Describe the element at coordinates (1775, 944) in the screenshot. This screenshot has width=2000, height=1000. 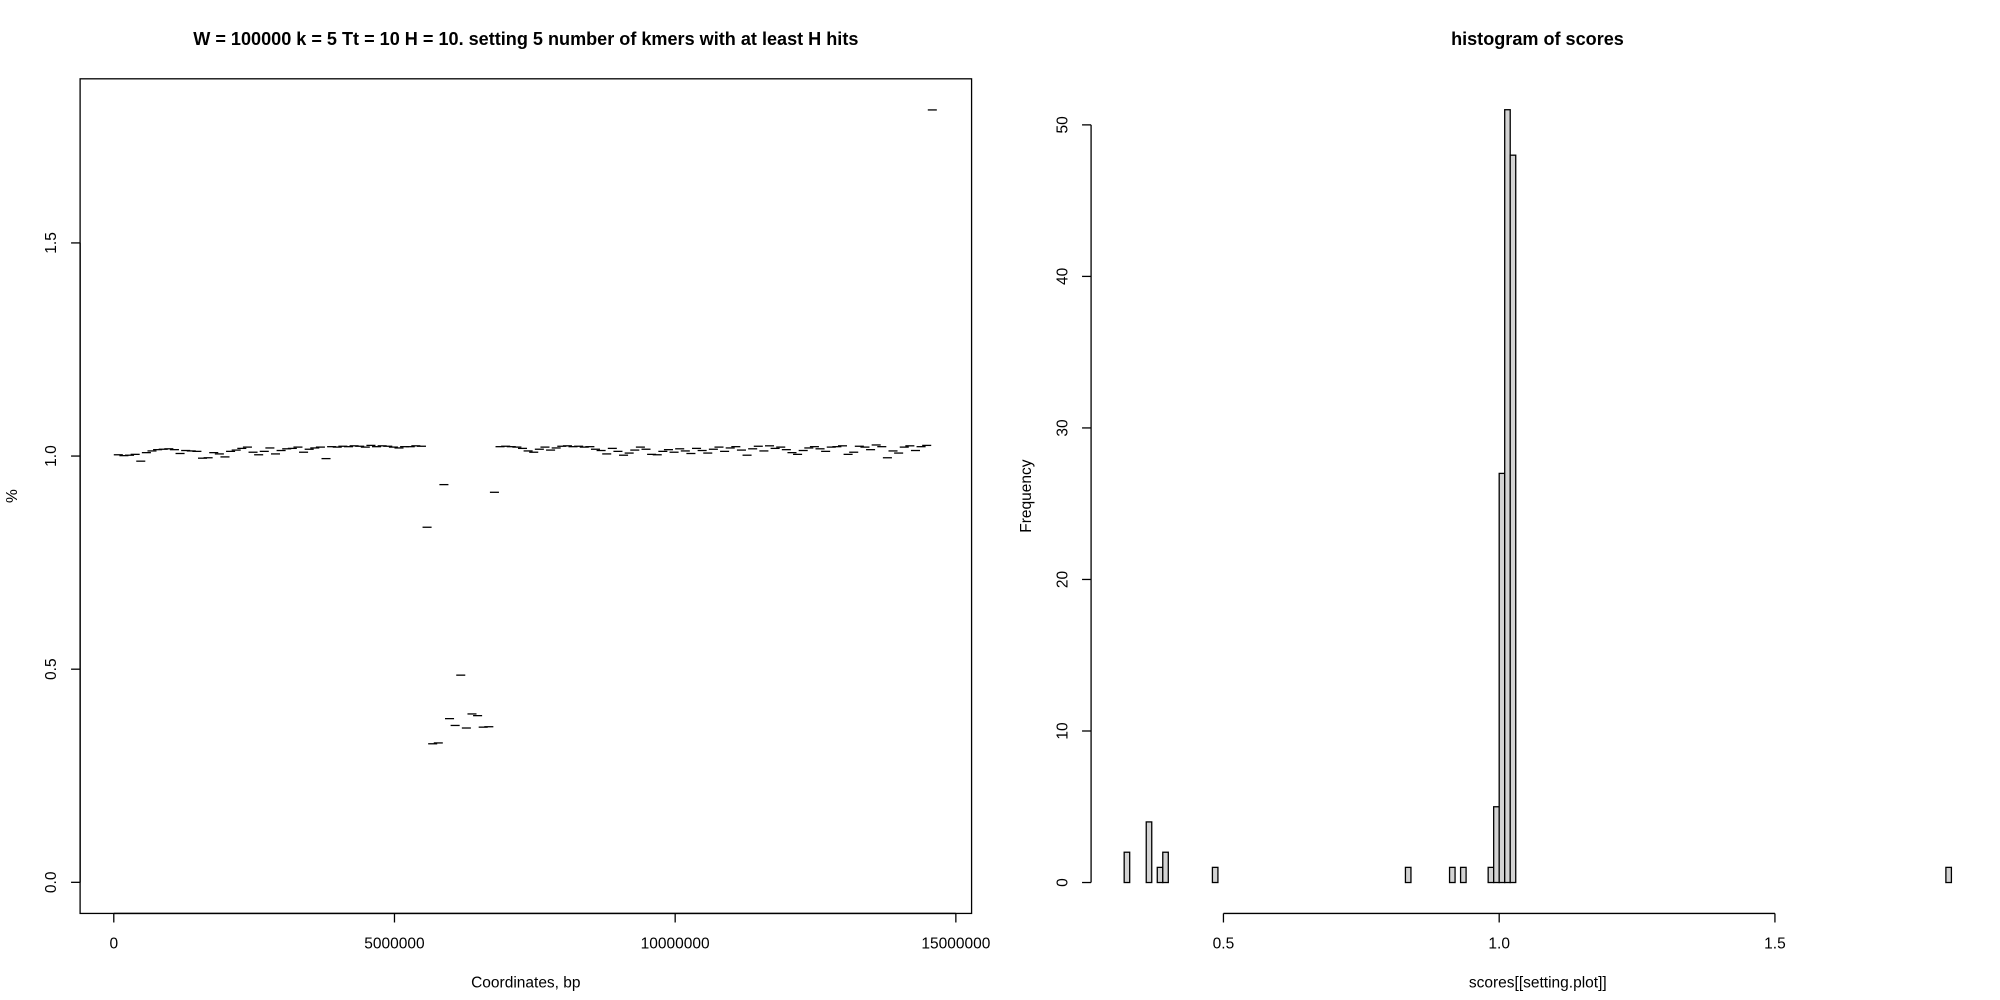
I see `x-tick-label: 1.5` at that location.